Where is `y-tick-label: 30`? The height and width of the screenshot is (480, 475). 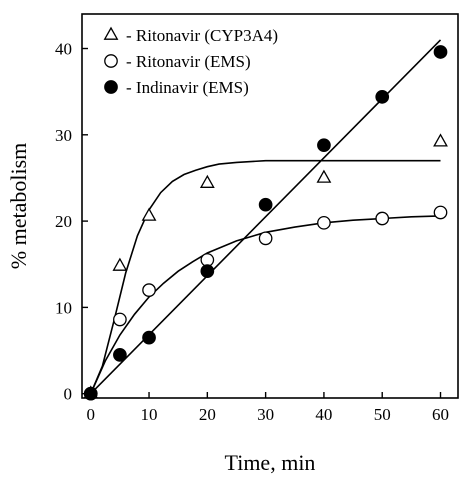 y-tick-label: 30 is located at coordinates (63, 135).